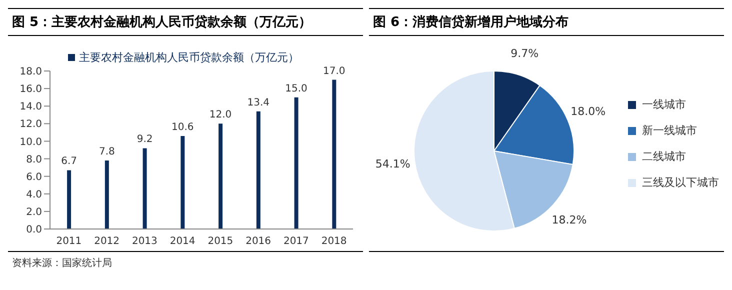  Describe the element at coordinates (144, 140) in the screenshot. I see `data-label: 9.2` at that location.